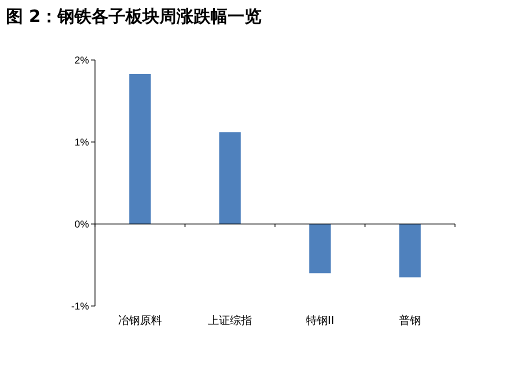  What do you see at coordinates (82, 61) in the screenshot?
I see `y-tick-label: 2%` at bounding box center [82, 61].